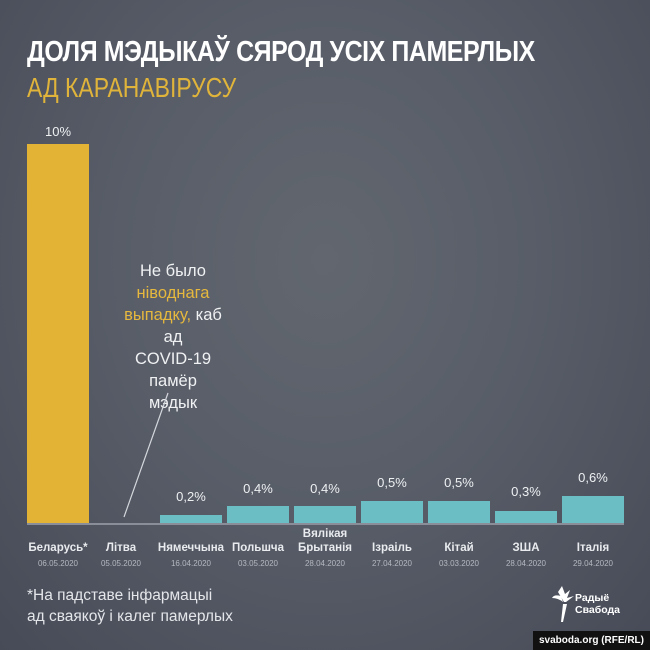  What do you see at coordinates (526, 491) in the screenshot?
I see `value-label-zsha: 0,3%` at bounding box center [526, 491].